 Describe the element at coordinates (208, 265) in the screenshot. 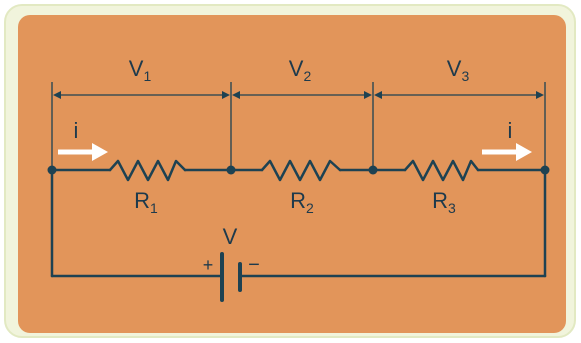

I see `battery-plus-sign: +` at that location.